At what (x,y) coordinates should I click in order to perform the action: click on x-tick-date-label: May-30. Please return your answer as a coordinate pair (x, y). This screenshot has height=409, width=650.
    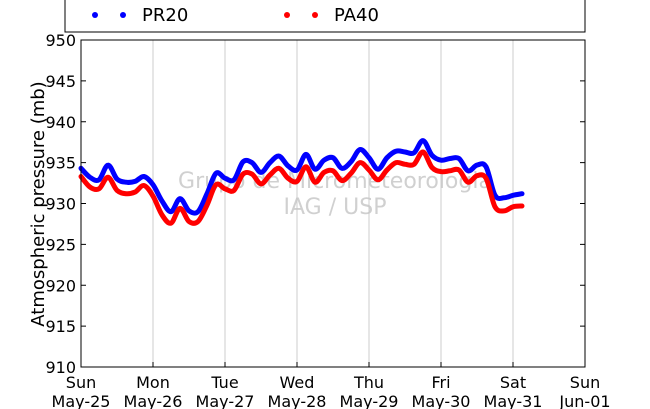
    Looking at the image, I should click on (441, 400).